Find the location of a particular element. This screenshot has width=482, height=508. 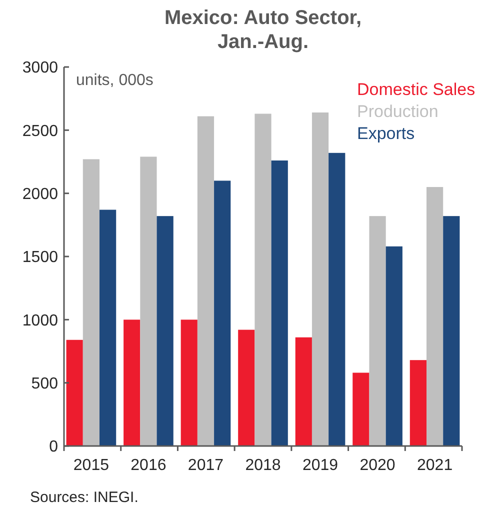

x-tick-label: 2015 is located at coordinates (91, 465).